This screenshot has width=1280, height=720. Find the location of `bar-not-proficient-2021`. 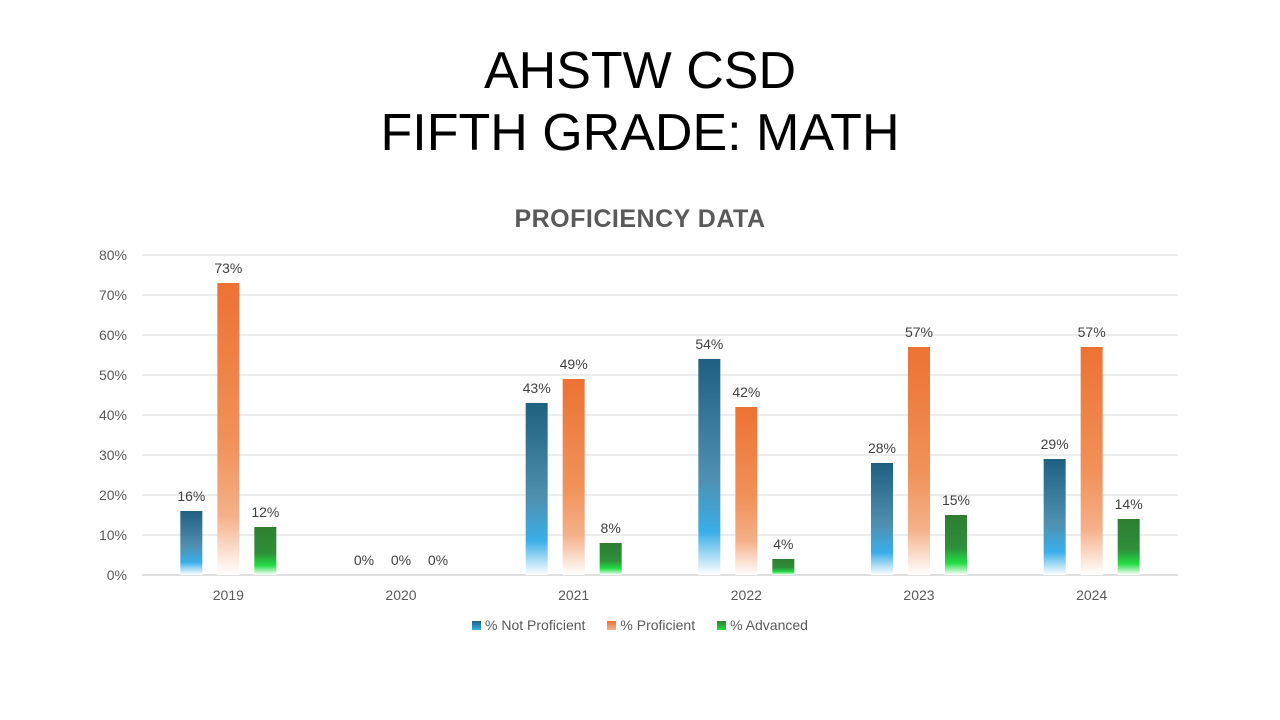

bar-not-proficient-2021 is located at coordinates (536, 489).